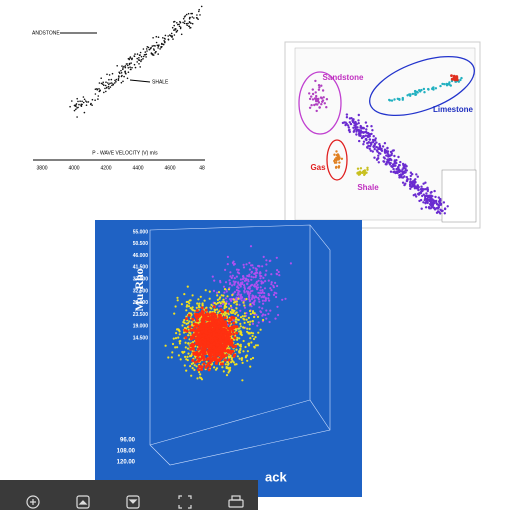  I want to click on tick-label: 23.500, so click(141, 315).